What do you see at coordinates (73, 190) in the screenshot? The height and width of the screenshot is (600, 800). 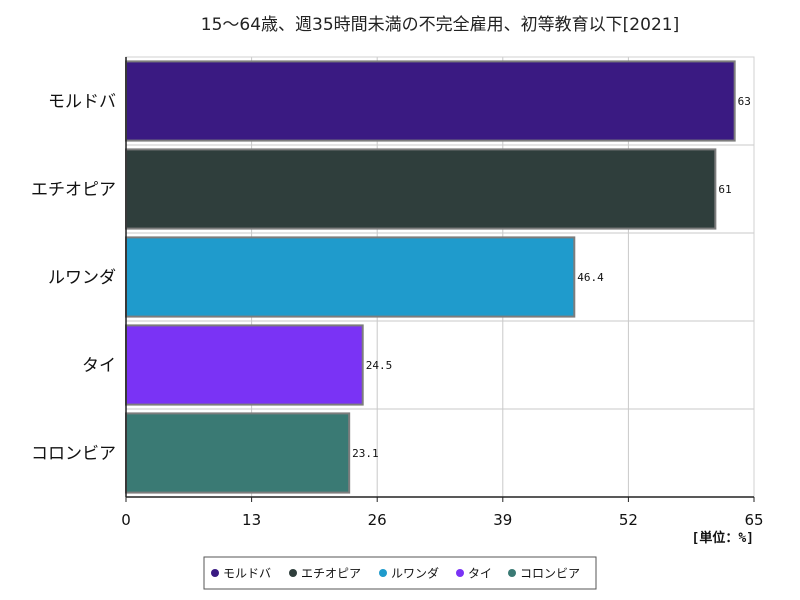 I see `category-label: エチオピア` at bounding box center [73, 190].